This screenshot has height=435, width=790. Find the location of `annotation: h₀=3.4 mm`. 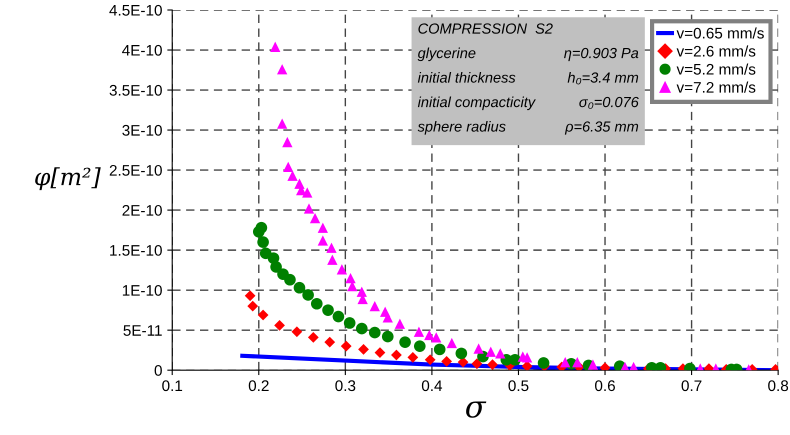

annotation: h₀=3.4 mm is located at coordinates (603, 78).